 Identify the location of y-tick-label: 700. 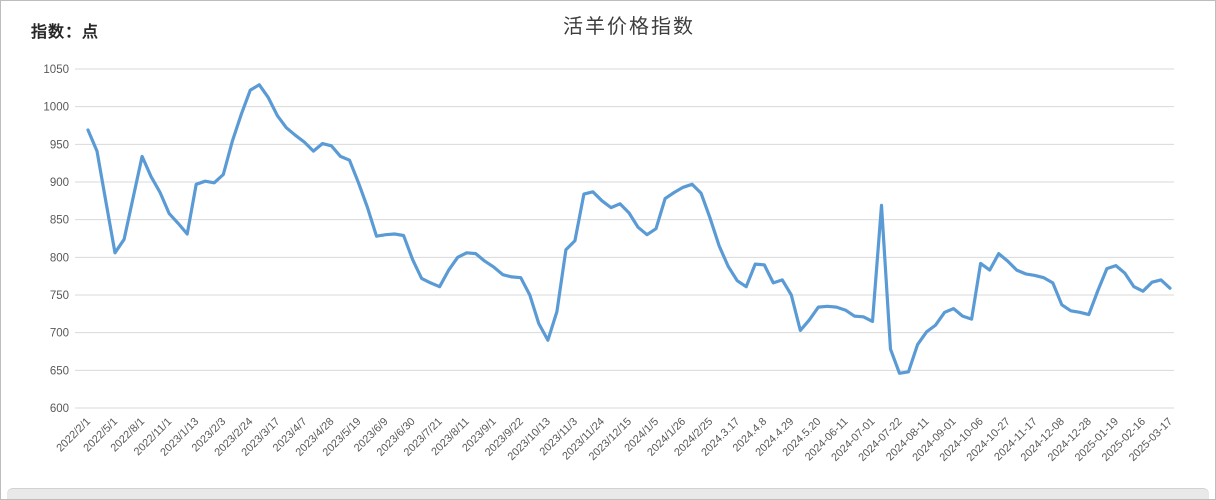
(59, 334).